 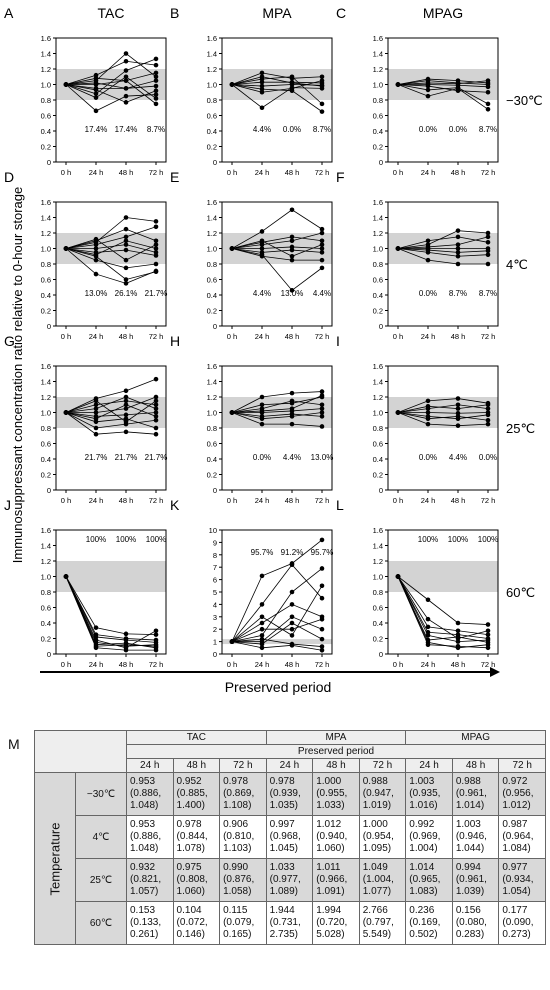 I want to click on table-cell: 0.978 (0.939, 1.035), so click(x=289, y=794).